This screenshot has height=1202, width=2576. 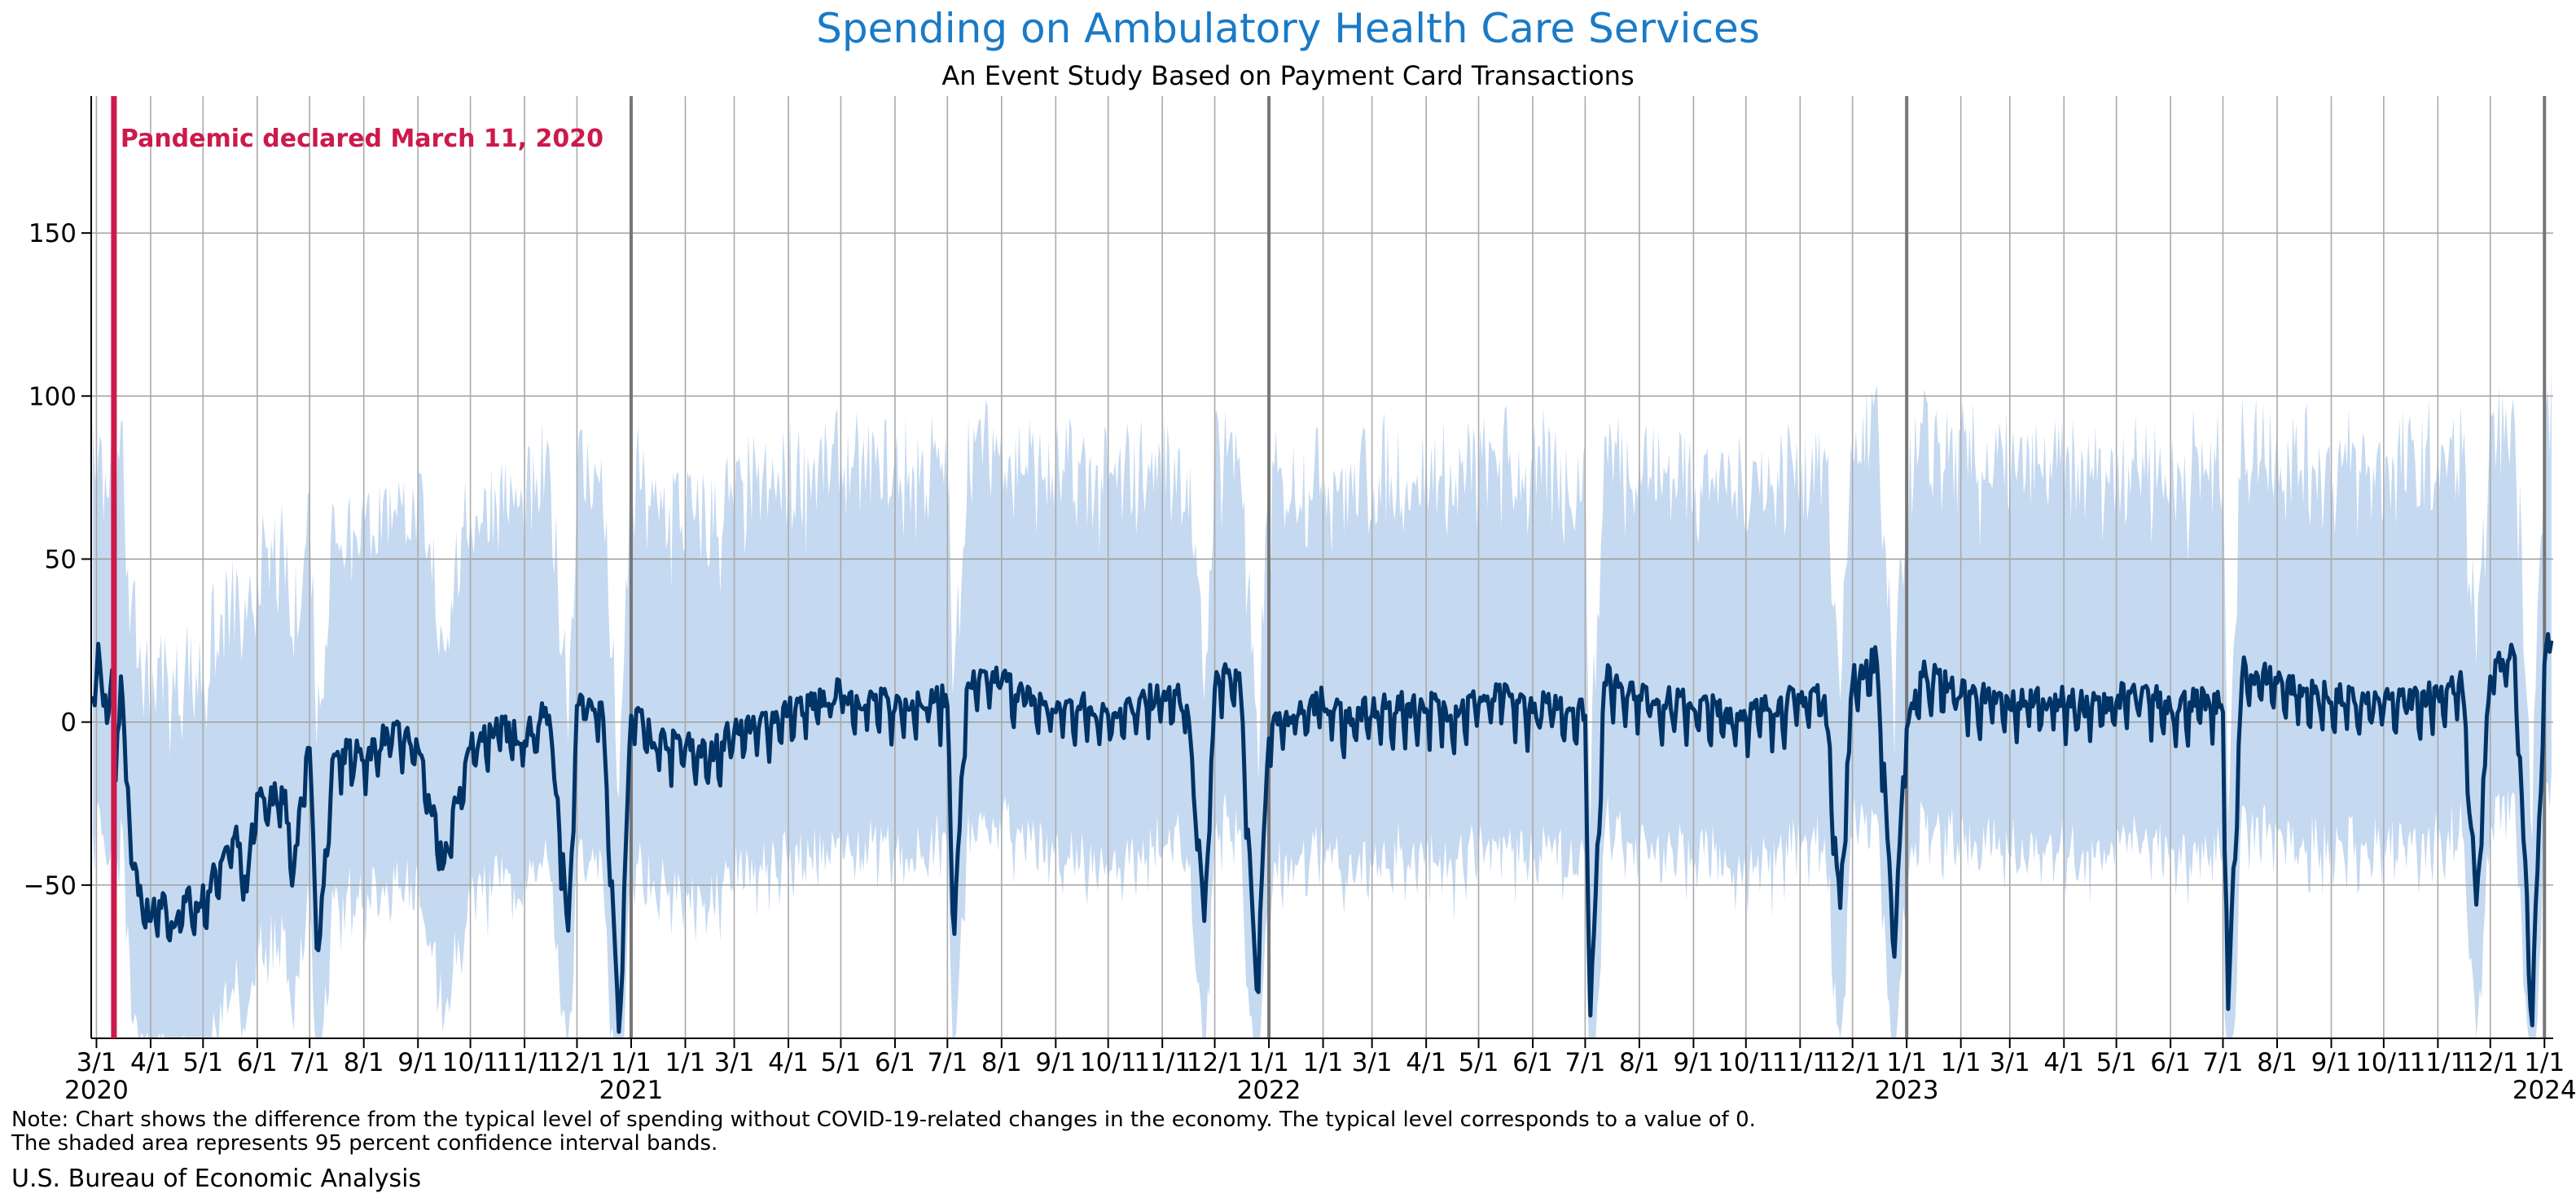 I want to click on annotations: Pandemic declared March 11, 2020, so click(x=357, y=567).